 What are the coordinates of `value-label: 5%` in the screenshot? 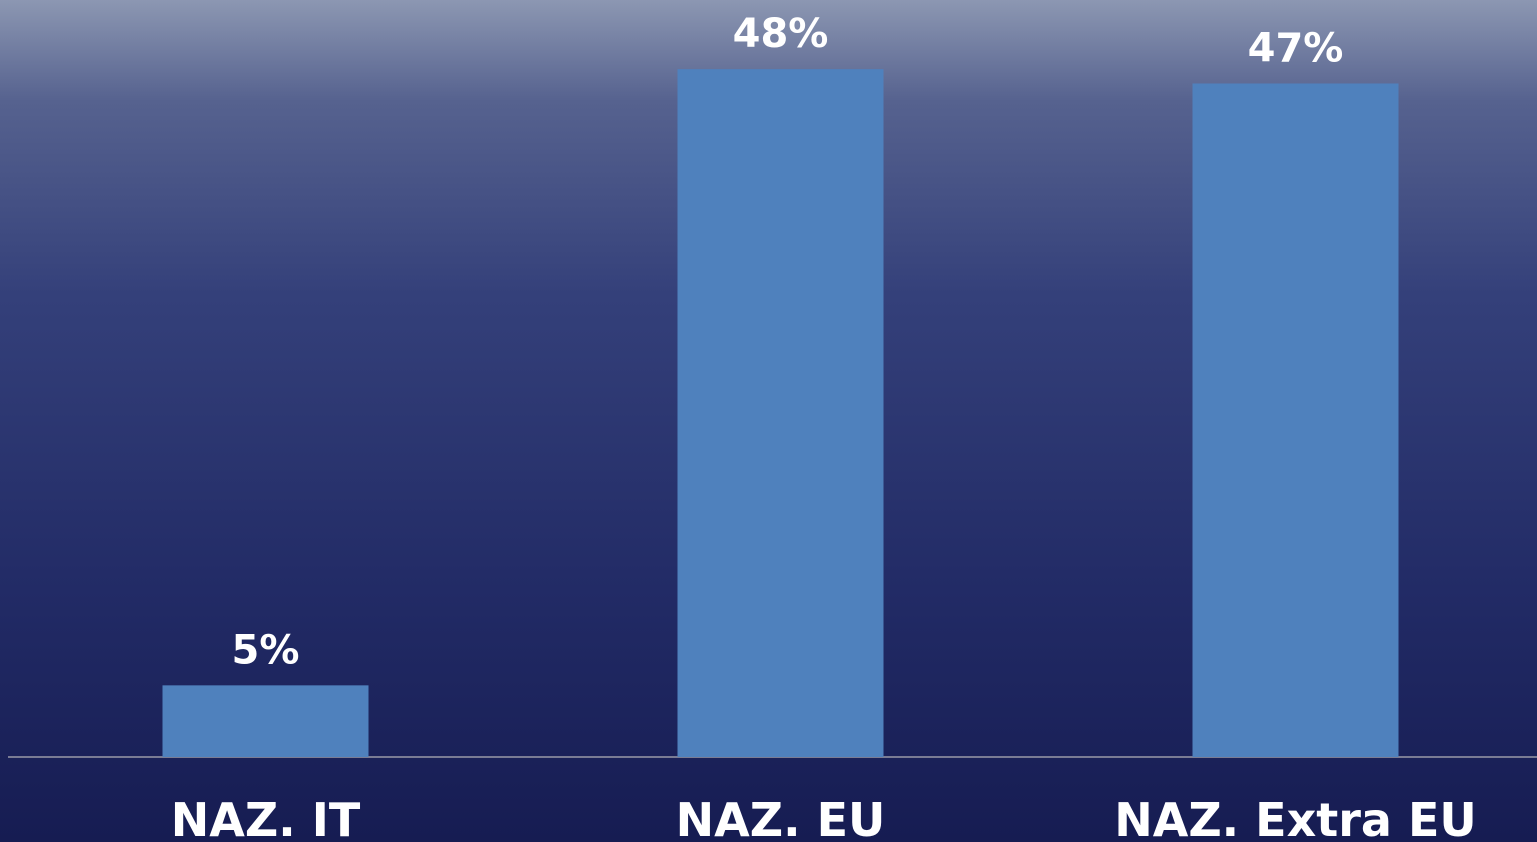 It's located at (266, 650).